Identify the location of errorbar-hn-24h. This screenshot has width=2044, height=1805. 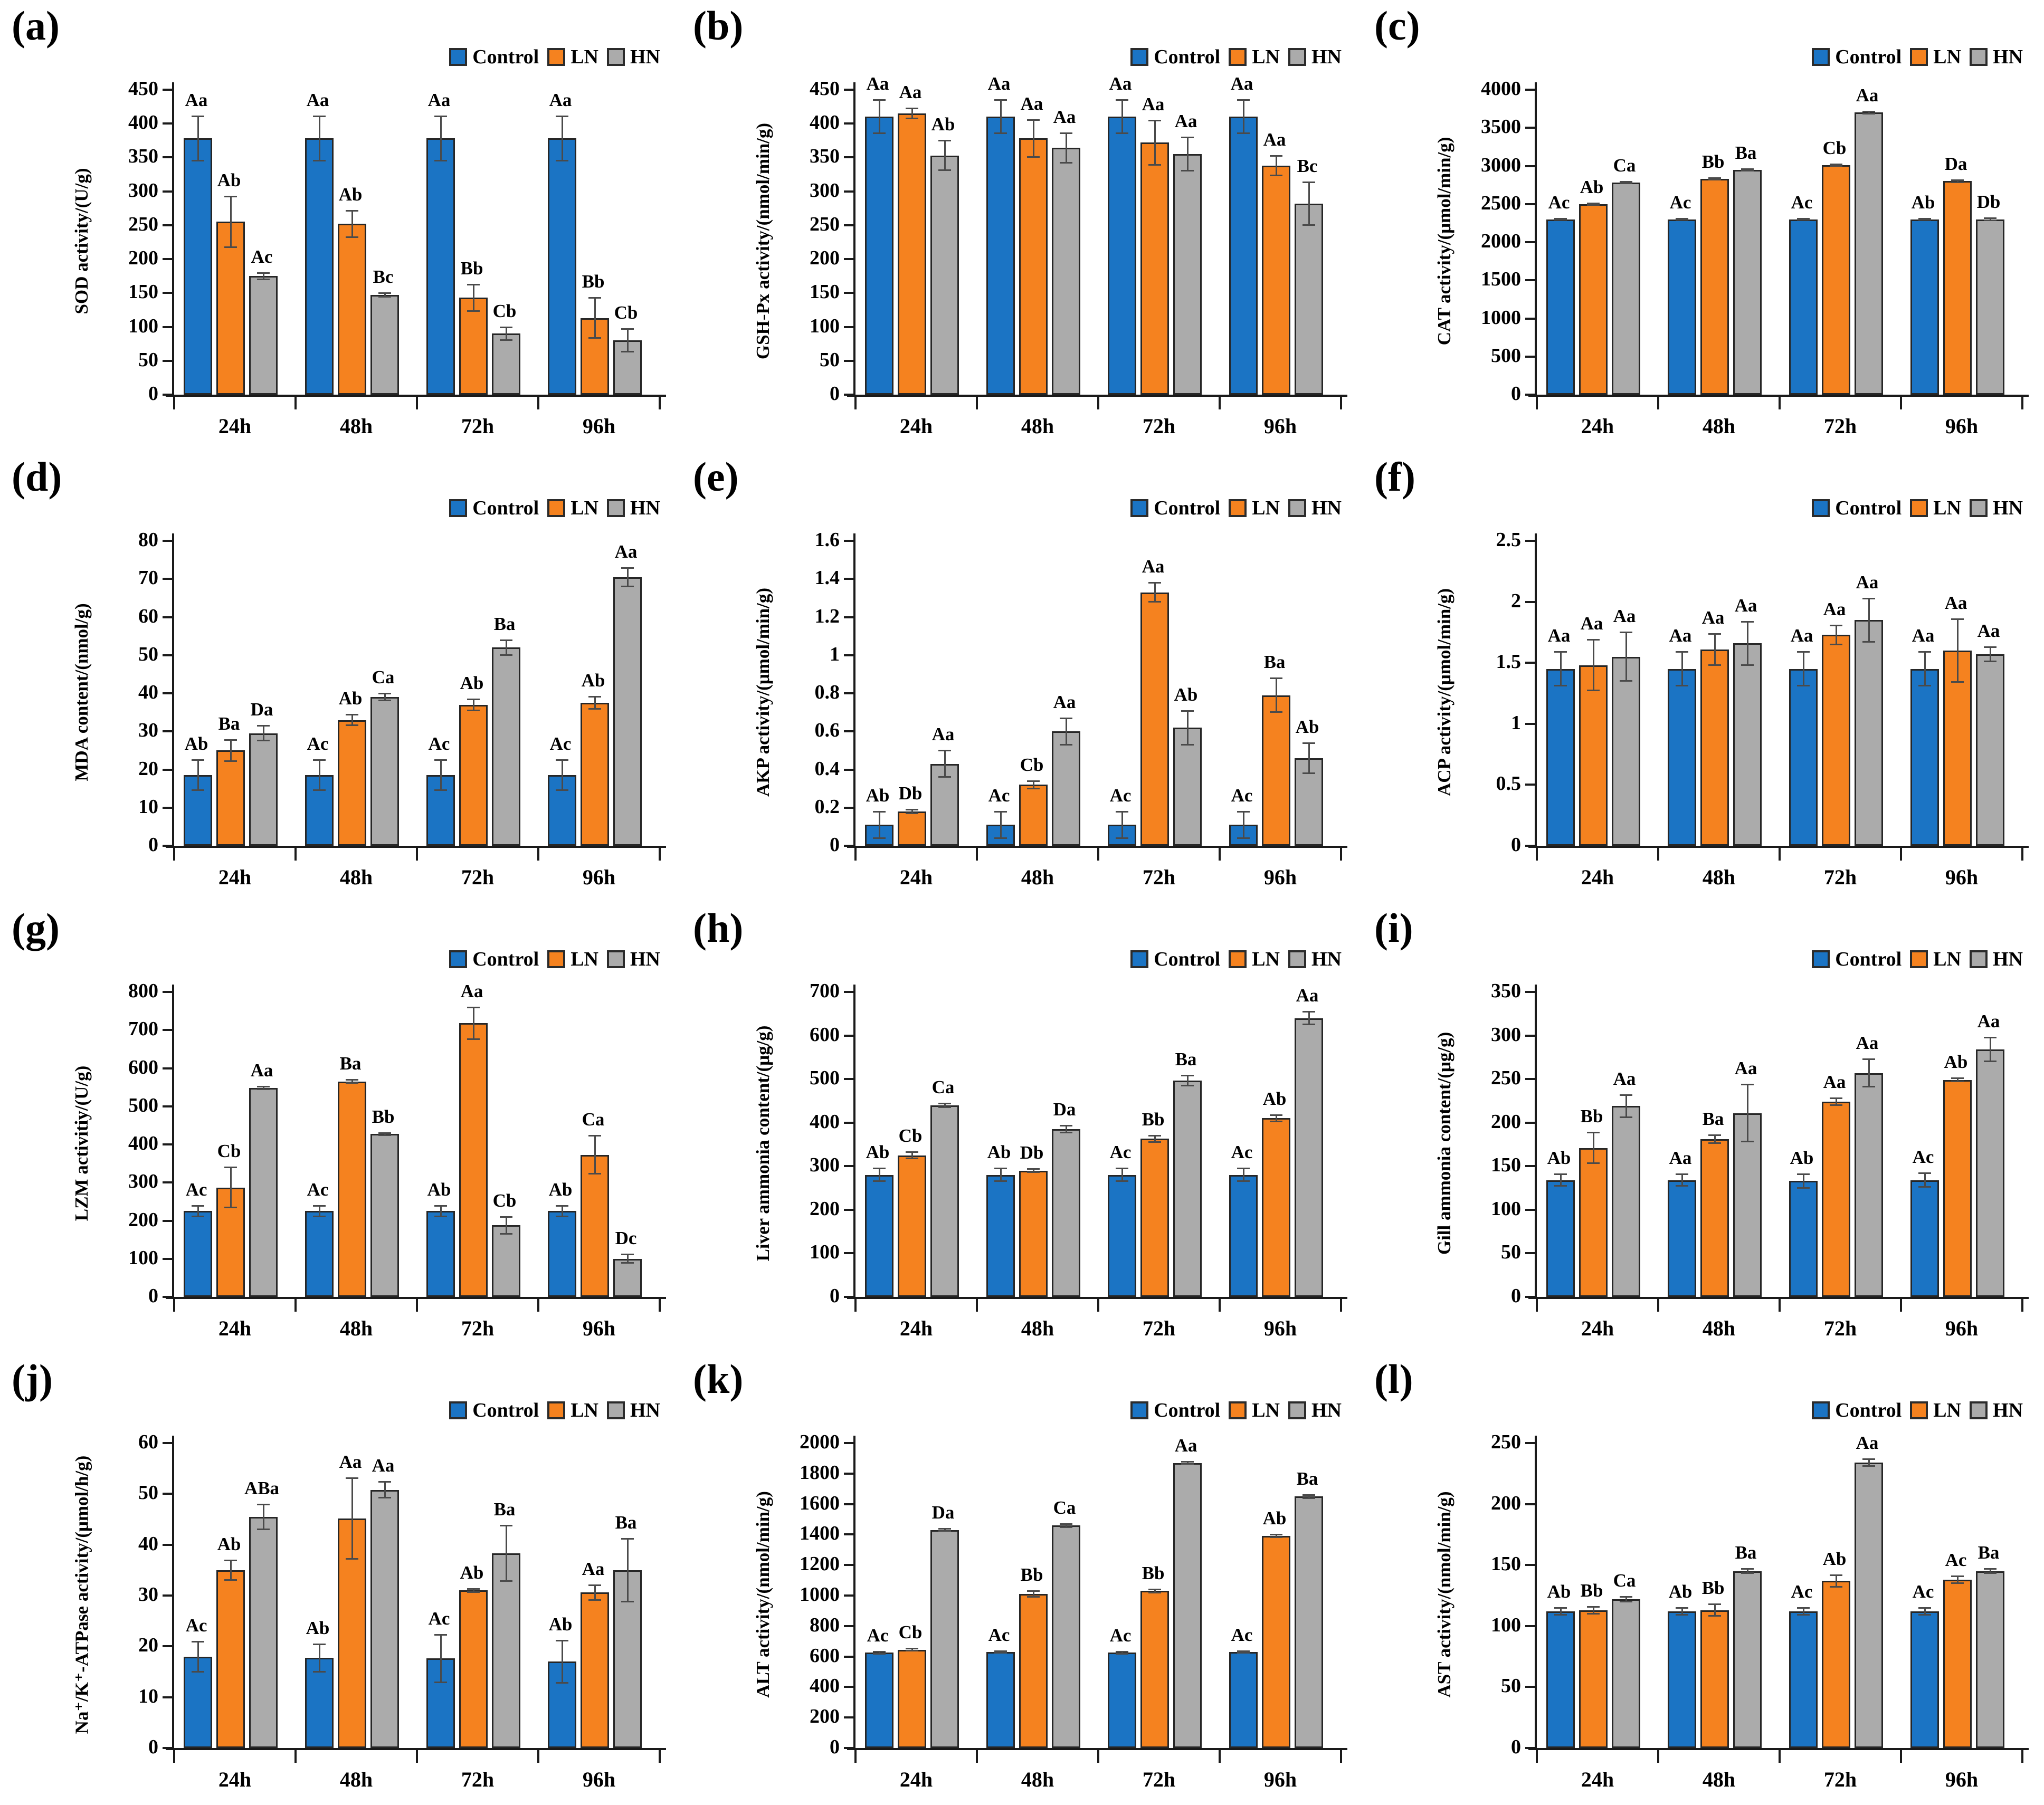
(263, 733).